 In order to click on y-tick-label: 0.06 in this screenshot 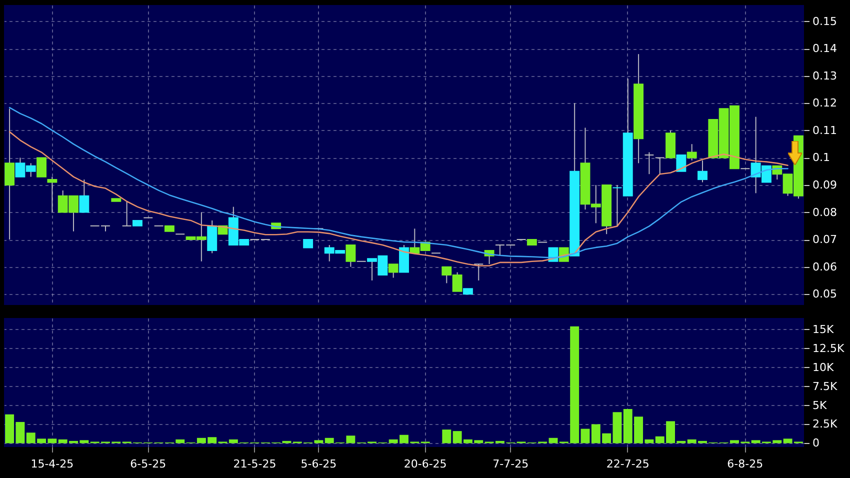, I will do `click(824, 267)`.